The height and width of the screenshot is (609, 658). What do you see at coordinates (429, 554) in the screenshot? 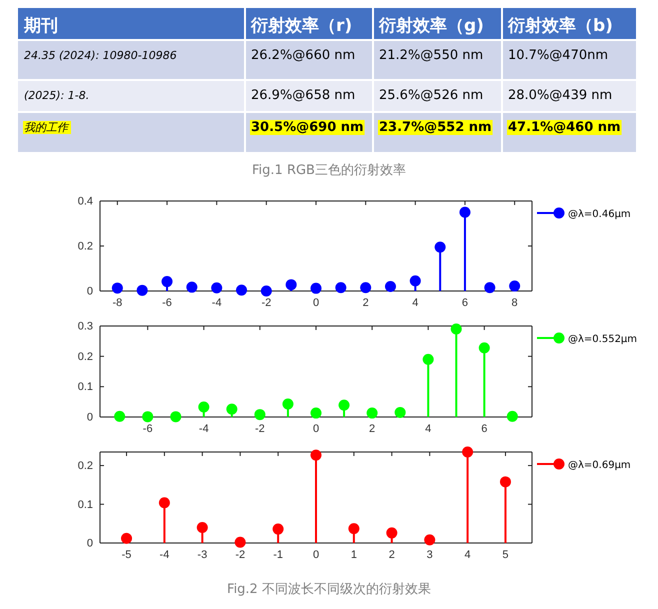
I see `x-tick-label: 3` at bounding box center [429, 554].